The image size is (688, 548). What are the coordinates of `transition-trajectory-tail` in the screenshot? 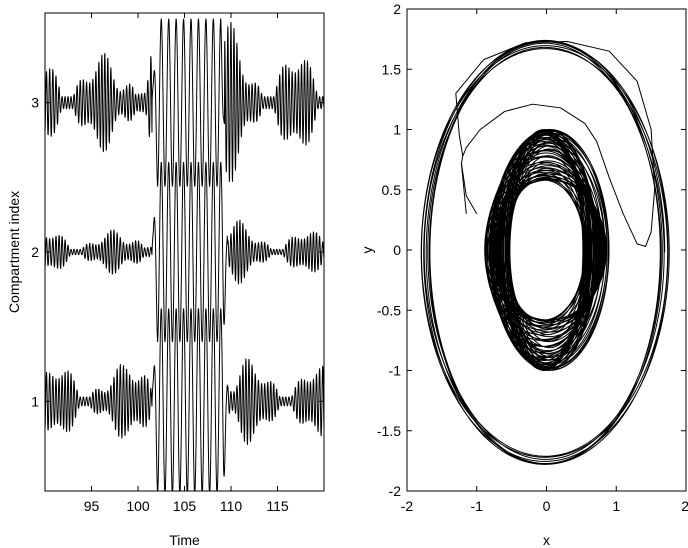 It's located at (463, 188).